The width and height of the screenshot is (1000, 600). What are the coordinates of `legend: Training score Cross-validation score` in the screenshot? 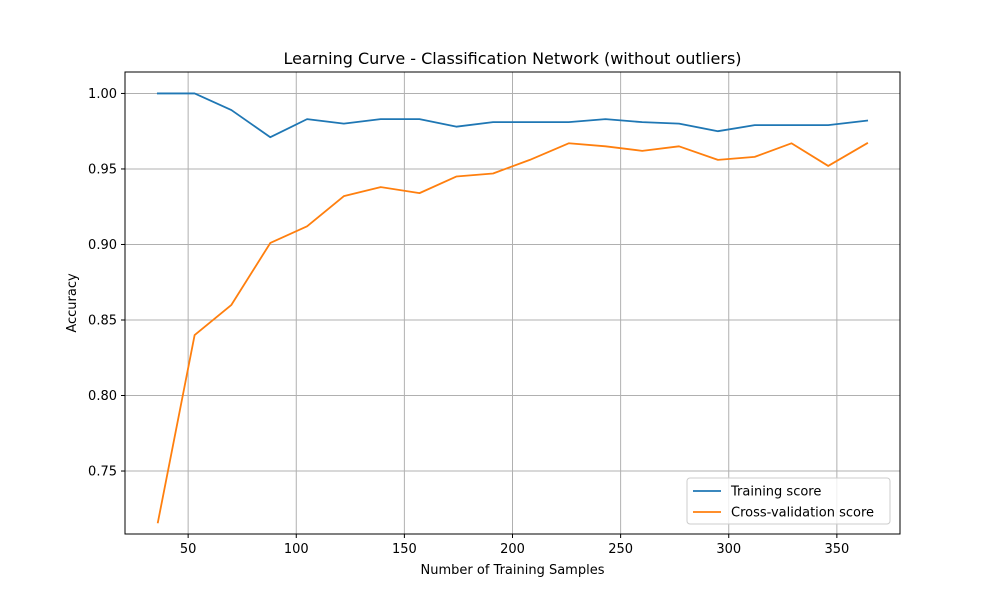 It's located at (788, 501).